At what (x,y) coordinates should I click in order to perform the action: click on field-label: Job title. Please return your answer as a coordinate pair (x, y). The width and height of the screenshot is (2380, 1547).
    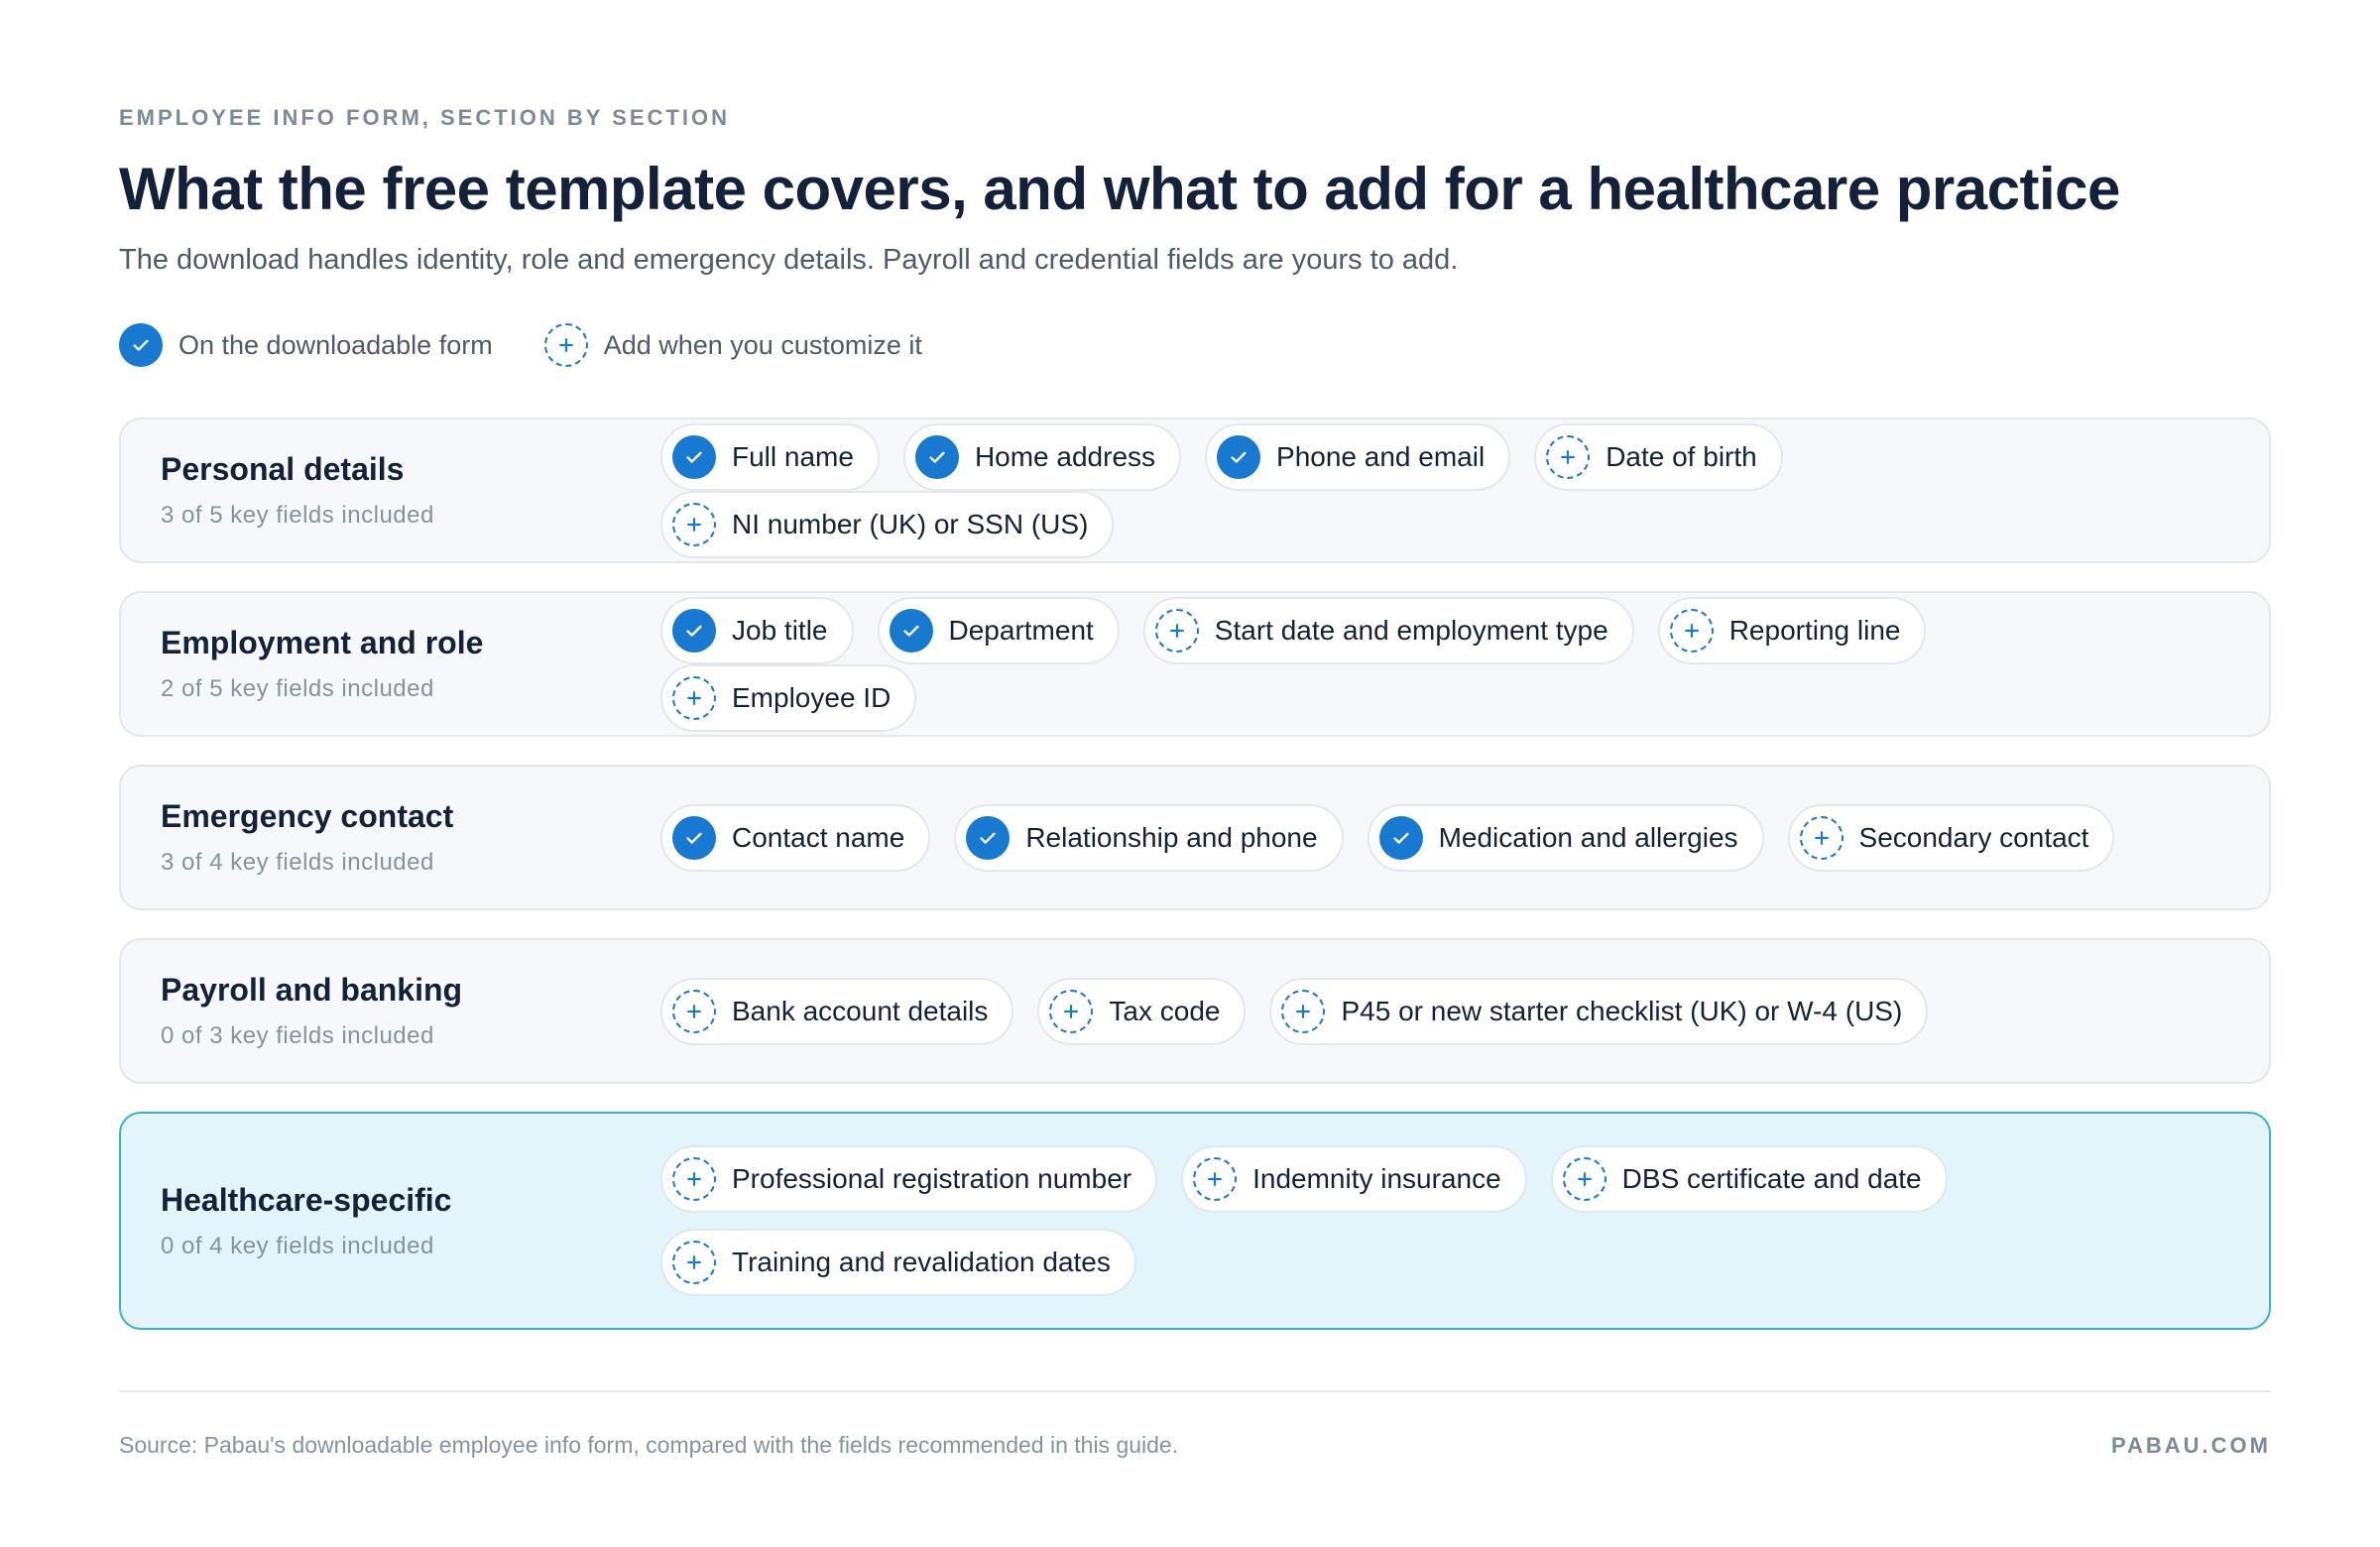
    Looking at the image, I should click on (780, 630).